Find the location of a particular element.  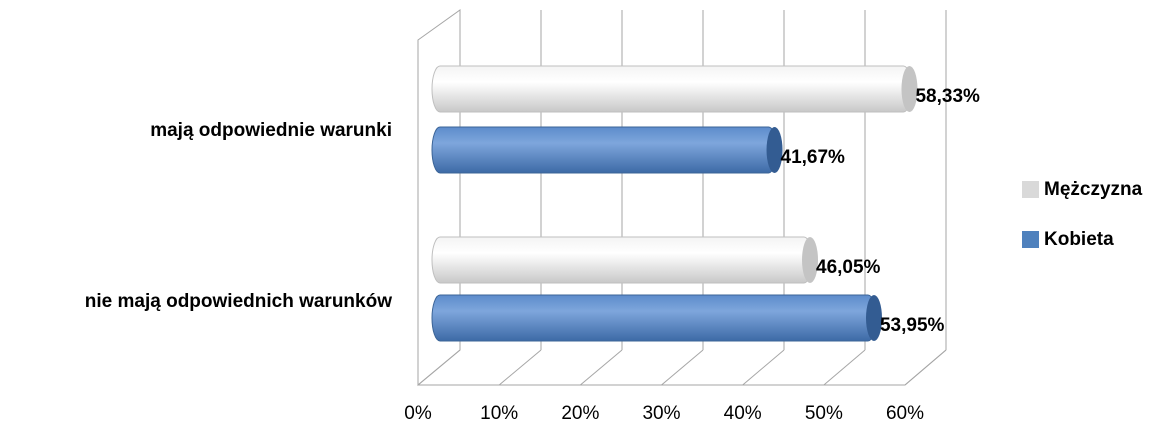

value-label: 41,67% is located at coordinates (813, 157).